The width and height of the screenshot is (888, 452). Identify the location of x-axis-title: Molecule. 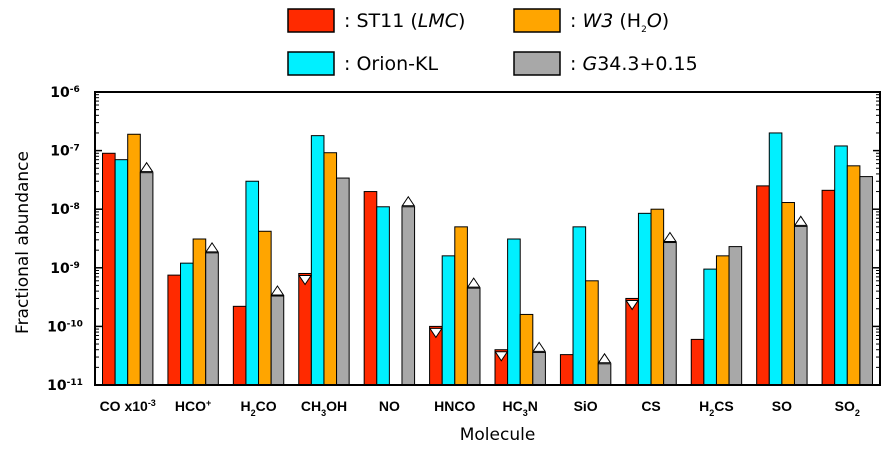
(498, 435).